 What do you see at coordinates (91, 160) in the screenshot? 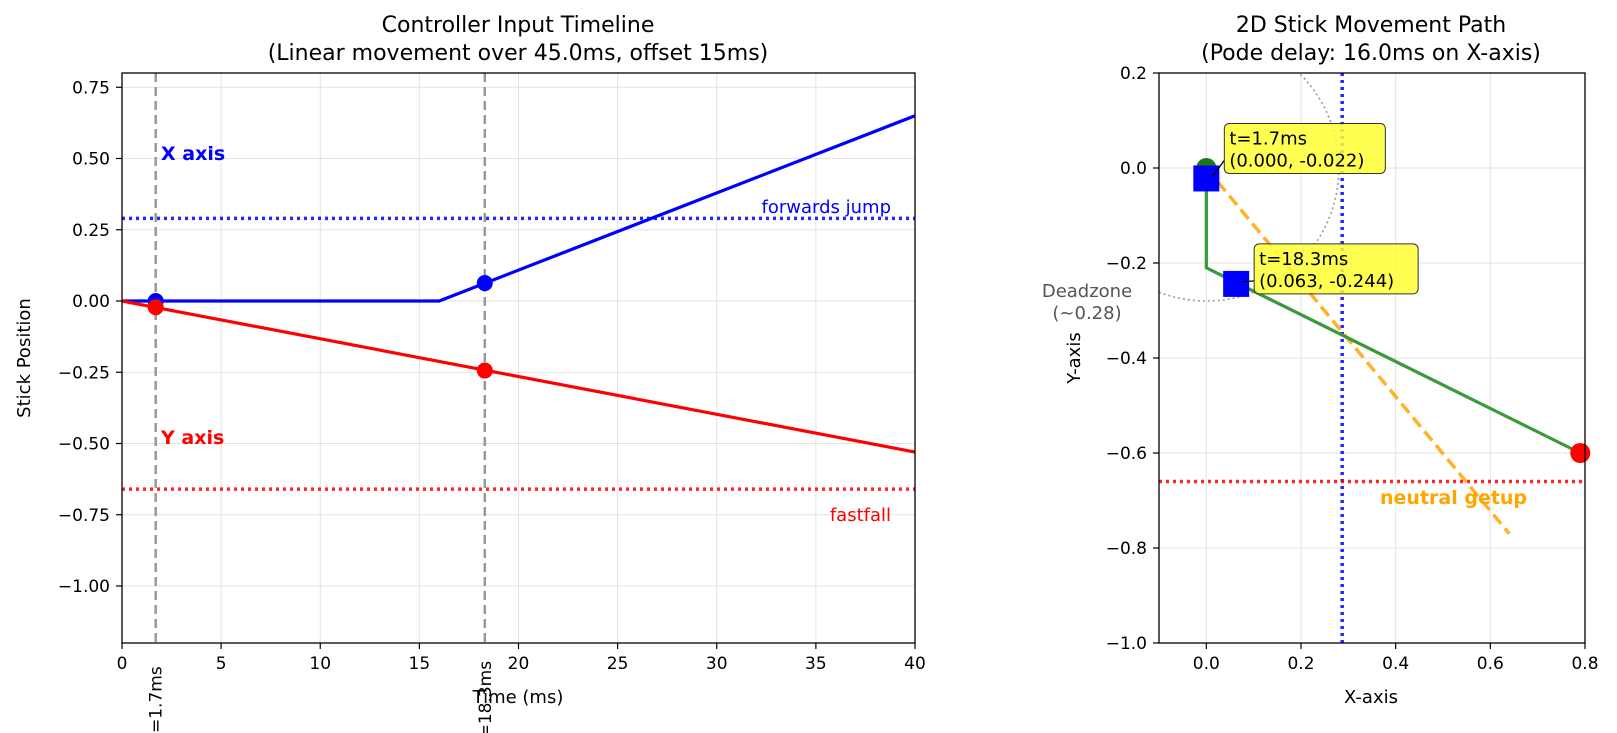
I see `timeline-ytick-label: 0.50` at bounding box center [91, 160].